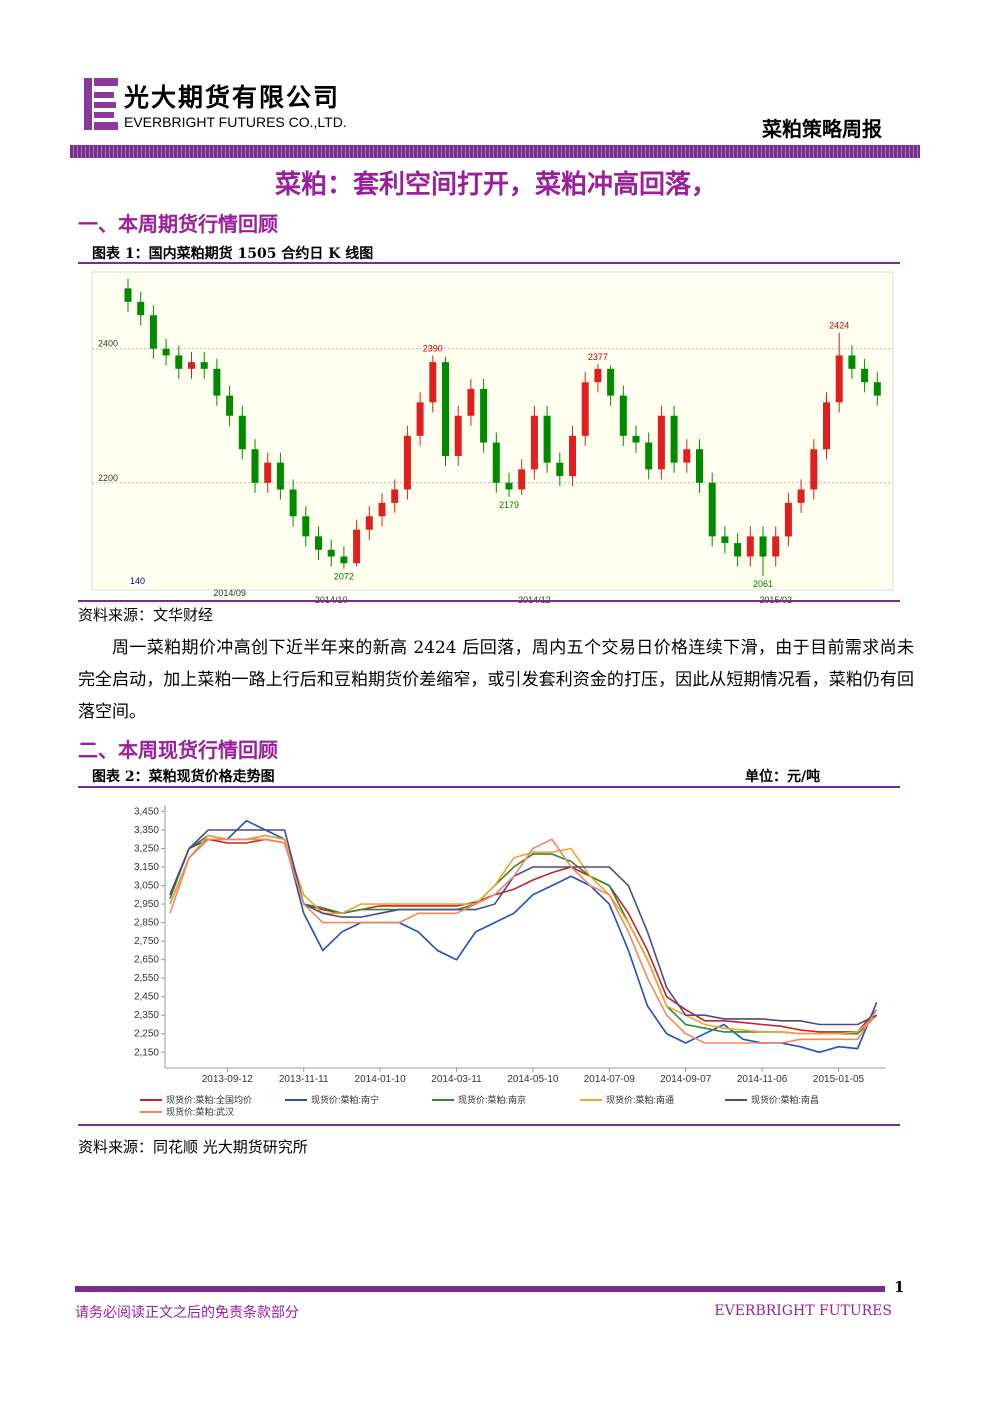  I want to click on y-tick-label: 2,550, so click(146, 978).